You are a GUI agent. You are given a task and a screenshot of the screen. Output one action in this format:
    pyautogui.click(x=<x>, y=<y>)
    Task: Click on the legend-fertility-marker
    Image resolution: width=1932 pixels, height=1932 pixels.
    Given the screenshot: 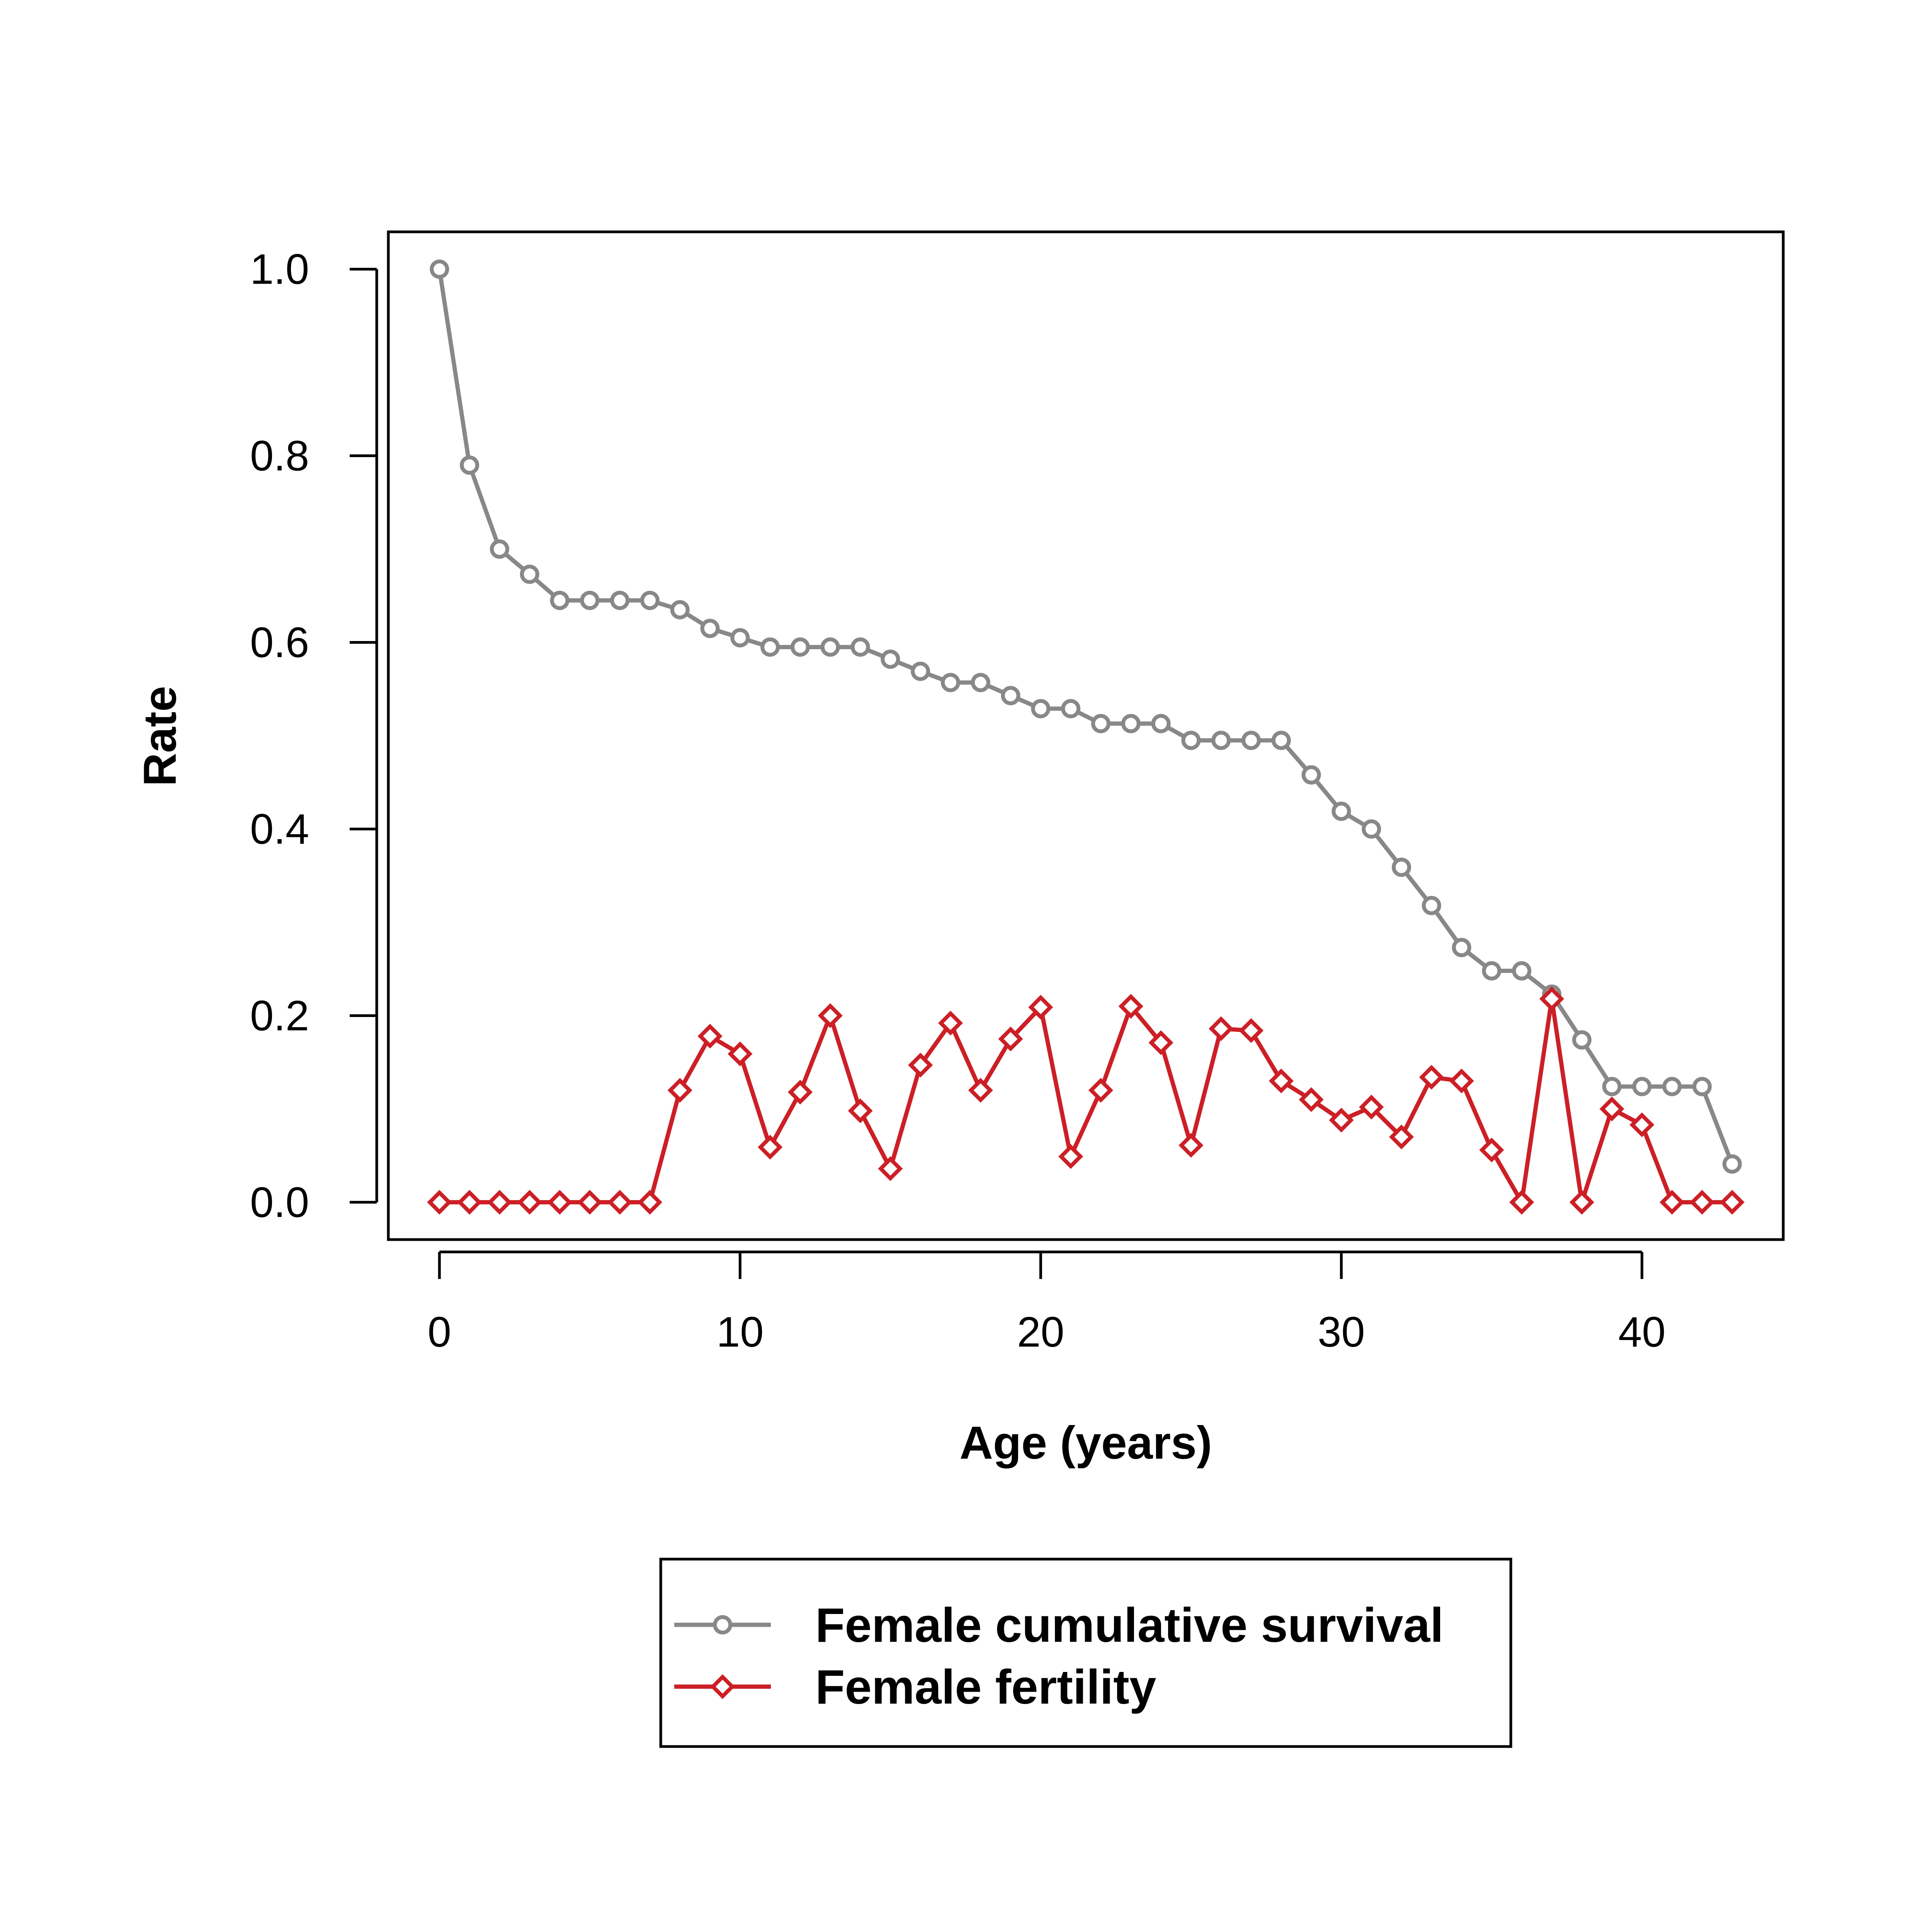 What is the action you would take?
    pyautogui.click(x=723, y=1686)
    